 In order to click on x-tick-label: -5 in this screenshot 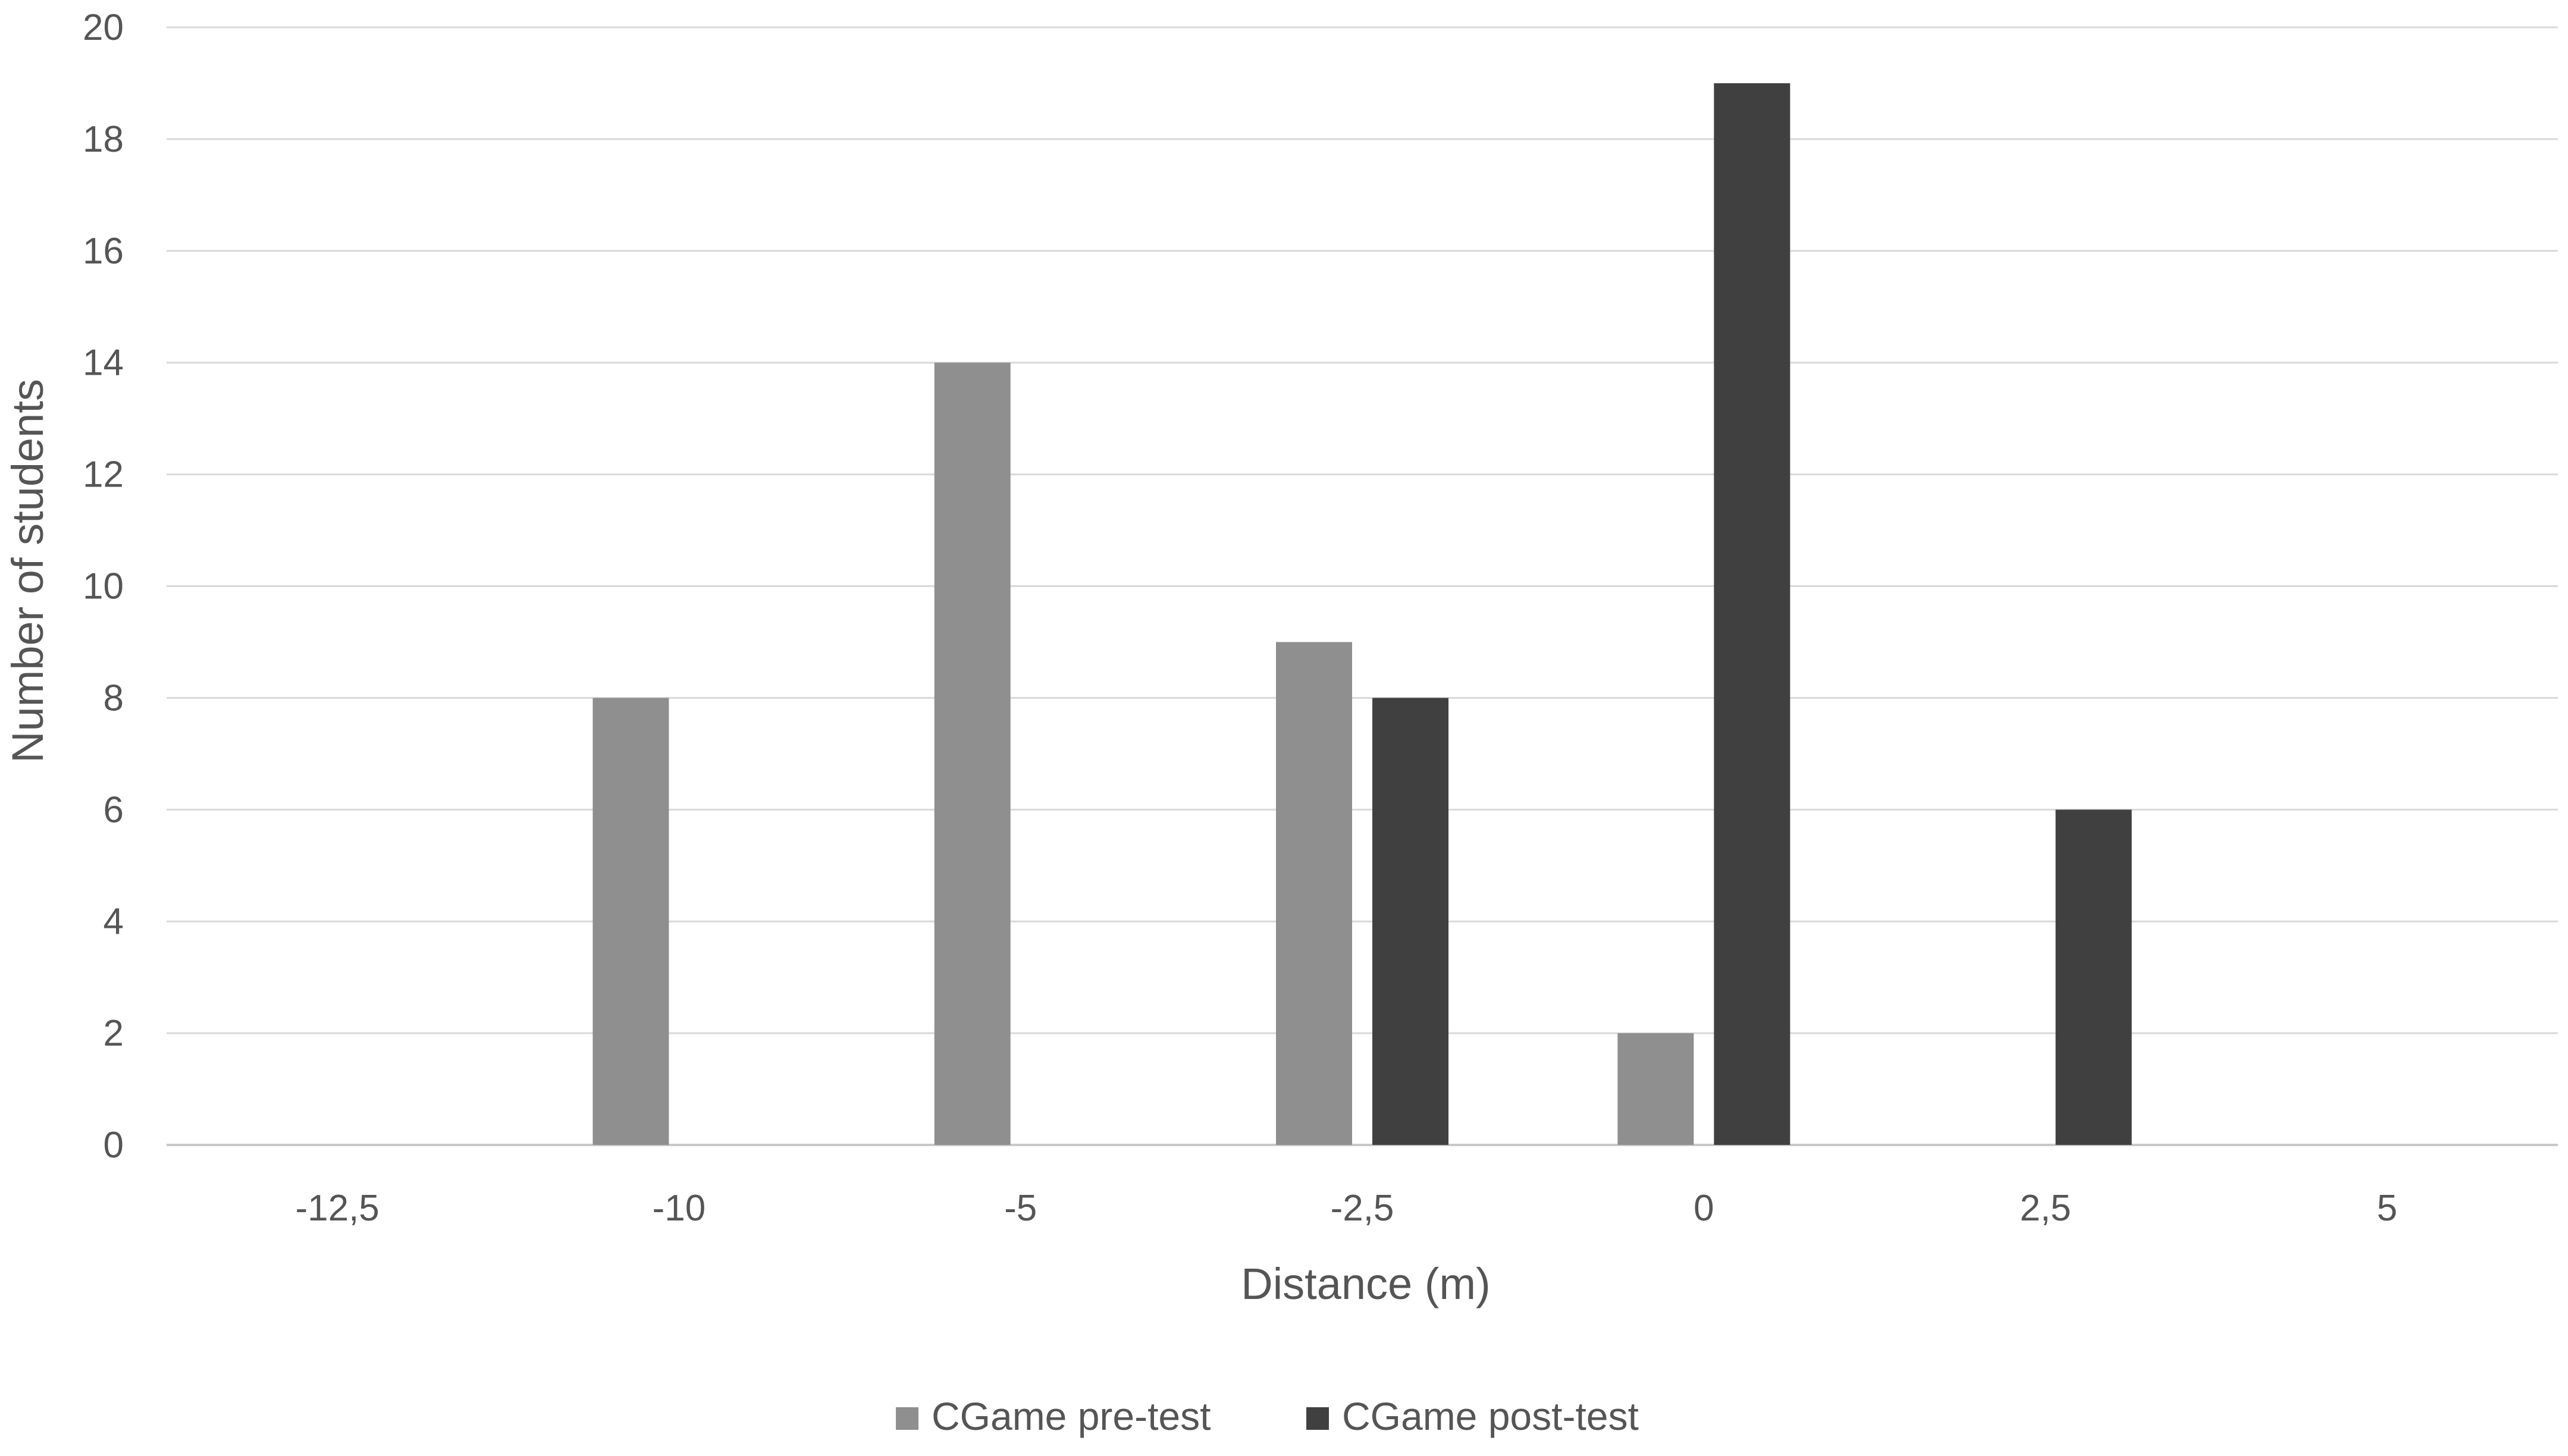, I will do `click(1020, 1208)`.